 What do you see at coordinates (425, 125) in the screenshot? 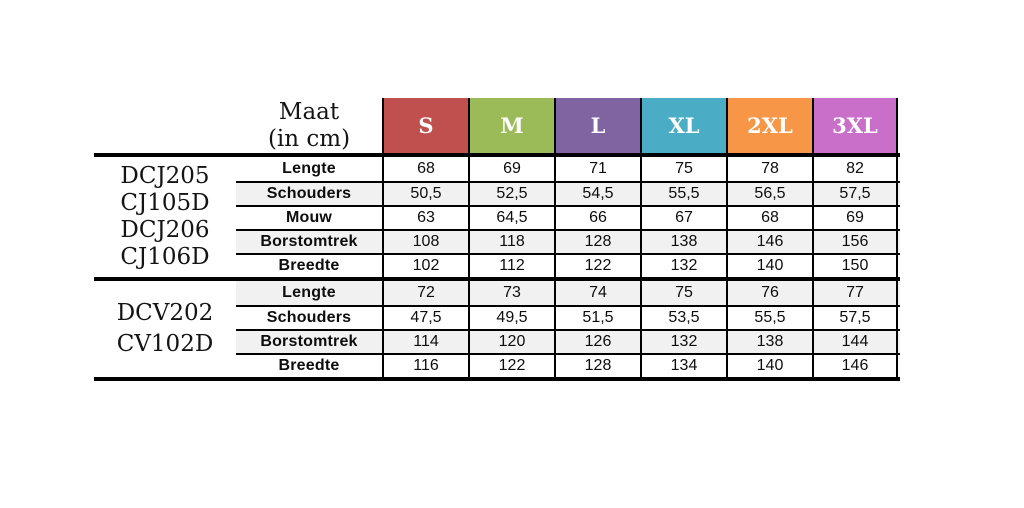
I see `size-header-s: S` at bounding box center [425, 125].